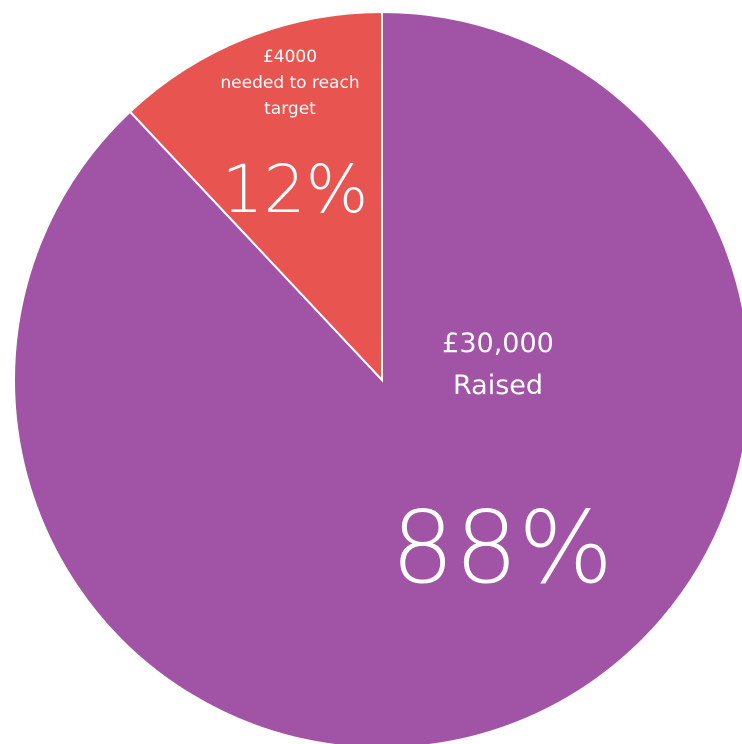 This screenshot has height=744, width=742. What do you see at coordinates (290, 109) in the screenshot?
I see `needed-caption-line-2: target` at bounding box center [290, 109].